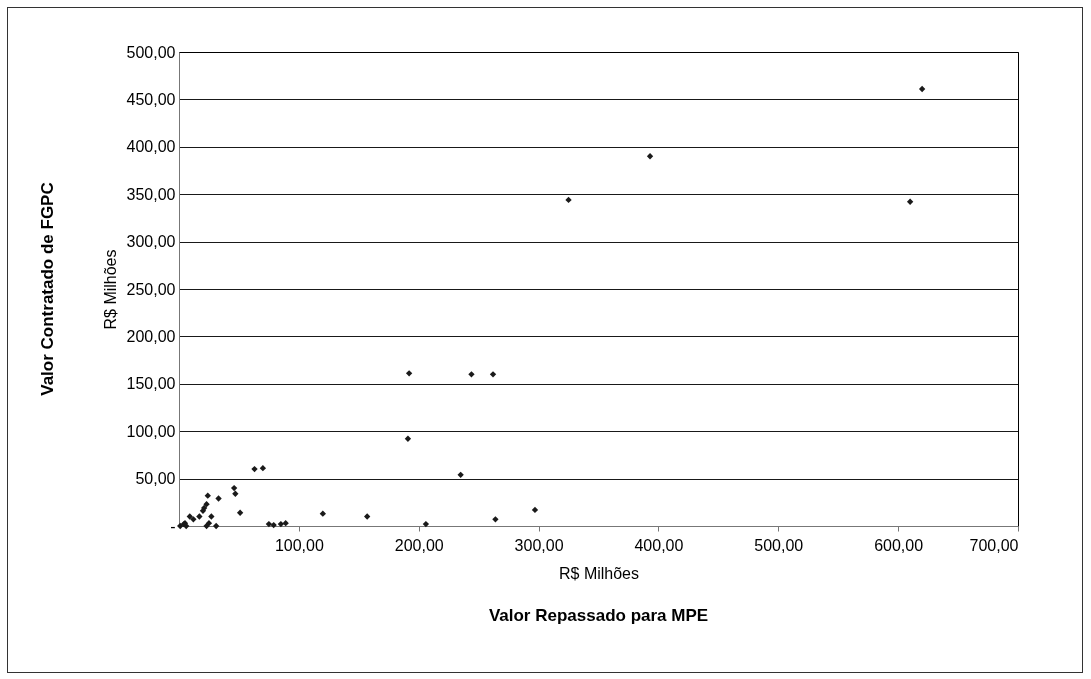  What do you see at coordinates (598, 615) in the screenshot?
I see `x-axis-title: Valor Repassado para MPE` at bounding box center [598, 615].